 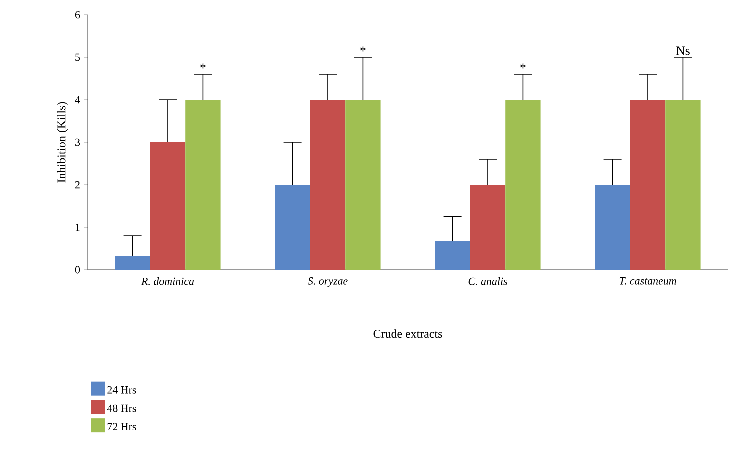 What do you see at coordinates (77, 100) in the screenshot?
I see `y-tick-label: 4` at bounding box center [77, 100].